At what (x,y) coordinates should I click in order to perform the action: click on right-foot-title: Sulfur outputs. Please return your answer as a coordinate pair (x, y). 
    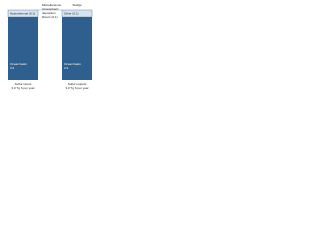
    Looking at the image, I should click on (77, 84).